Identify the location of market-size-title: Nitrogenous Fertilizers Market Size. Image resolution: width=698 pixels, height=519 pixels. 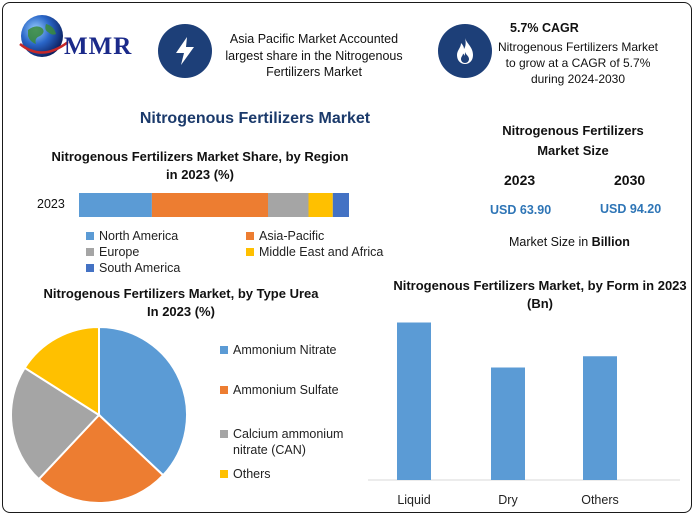
(573, 140).